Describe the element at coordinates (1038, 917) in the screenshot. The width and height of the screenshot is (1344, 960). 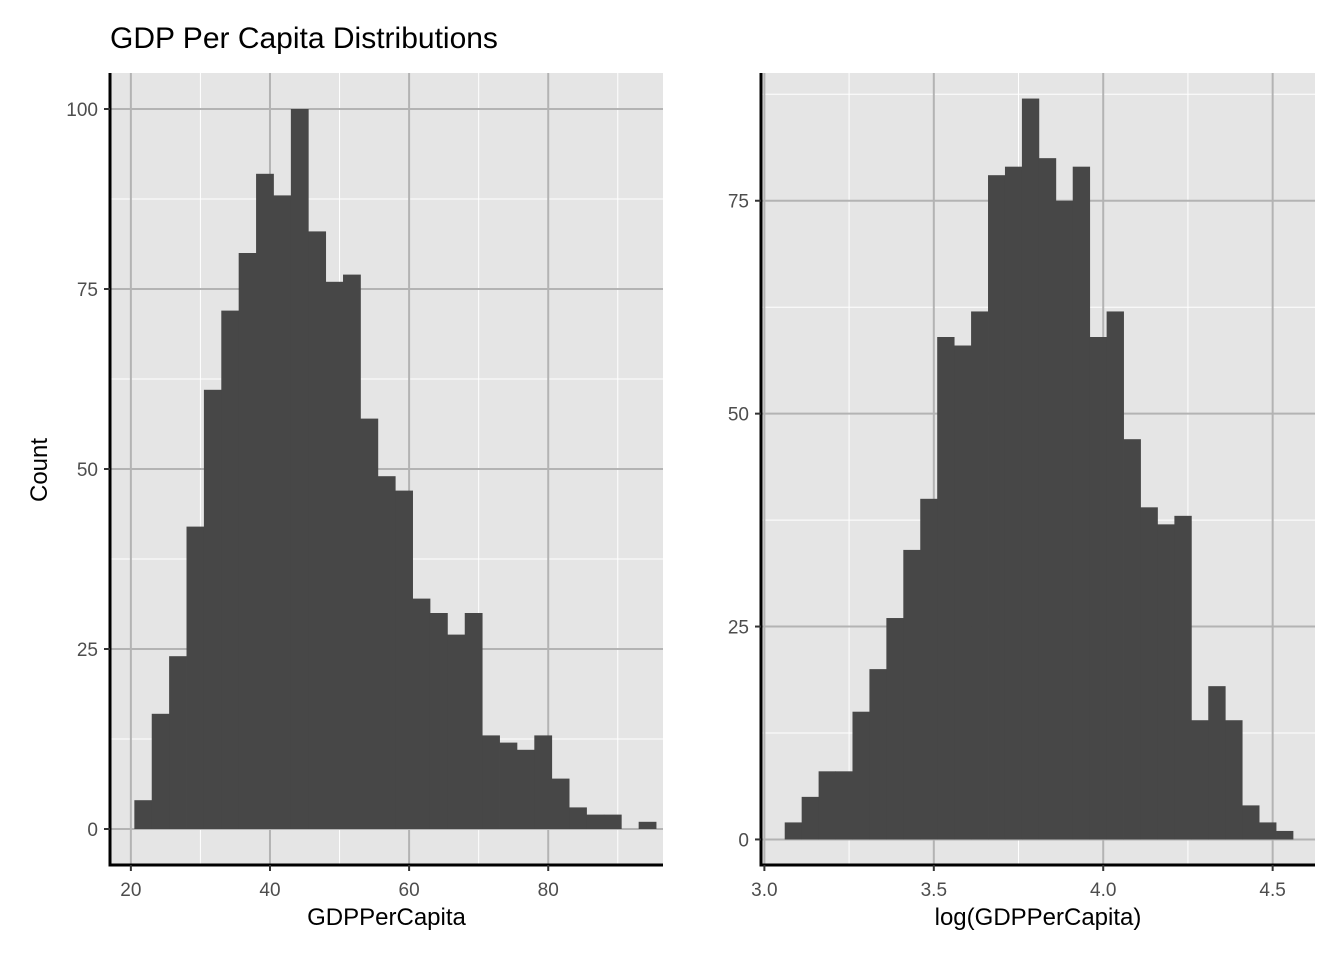
I see `panel2-x-axis-title: log(GDPPerCapita)` at that location.